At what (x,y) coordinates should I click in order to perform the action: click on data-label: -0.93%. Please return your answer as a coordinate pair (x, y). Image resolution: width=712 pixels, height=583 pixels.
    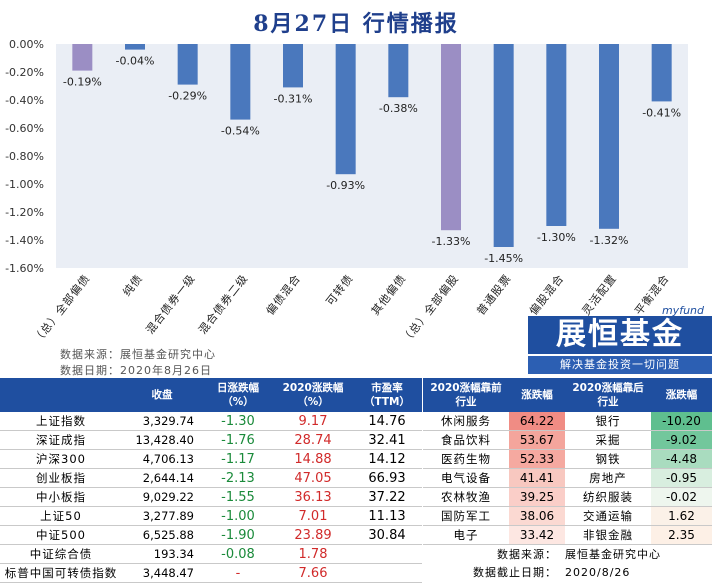
    Looking at the image, I should click on (345, 185).